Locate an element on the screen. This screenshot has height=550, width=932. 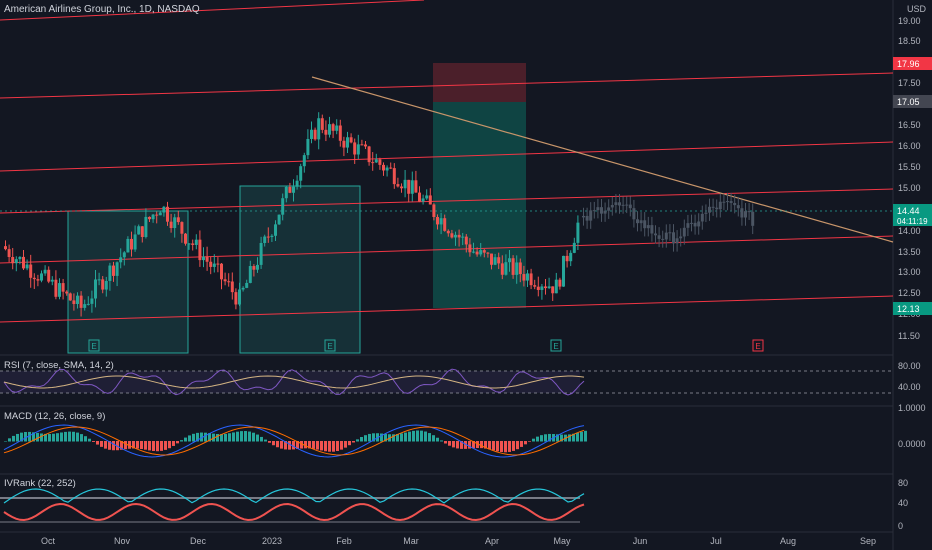
macd-signal-line is located at coordinates (294, 441).